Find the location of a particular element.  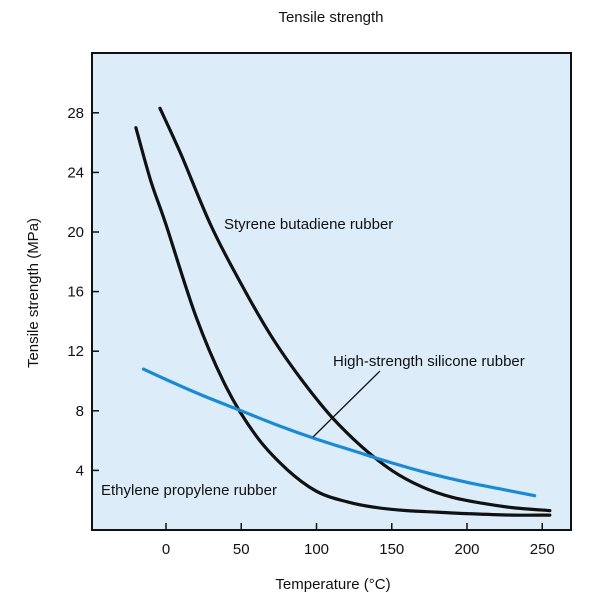

x-tick-label: 150 is located at coordinates (391, 549).